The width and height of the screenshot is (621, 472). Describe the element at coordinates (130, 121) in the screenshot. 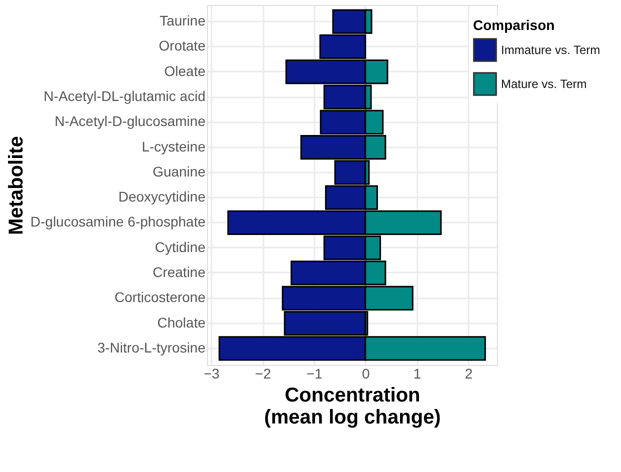

I see `y-tick-label: N-Acetyl-D-glucosamine` at that location.